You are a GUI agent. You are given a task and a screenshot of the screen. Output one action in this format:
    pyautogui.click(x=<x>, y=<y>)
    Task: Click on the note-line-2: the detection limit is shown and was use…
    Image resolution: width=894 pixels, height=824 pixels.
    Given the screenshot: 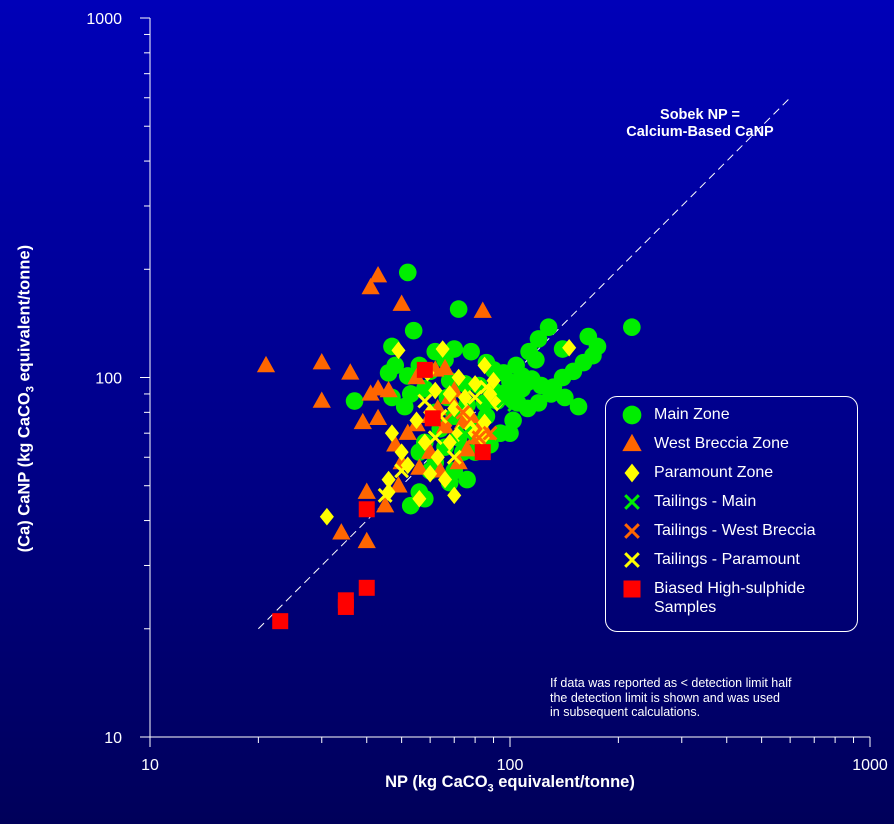 What is the action you would take?
    pyautogui.click(x=665, y=697)
    